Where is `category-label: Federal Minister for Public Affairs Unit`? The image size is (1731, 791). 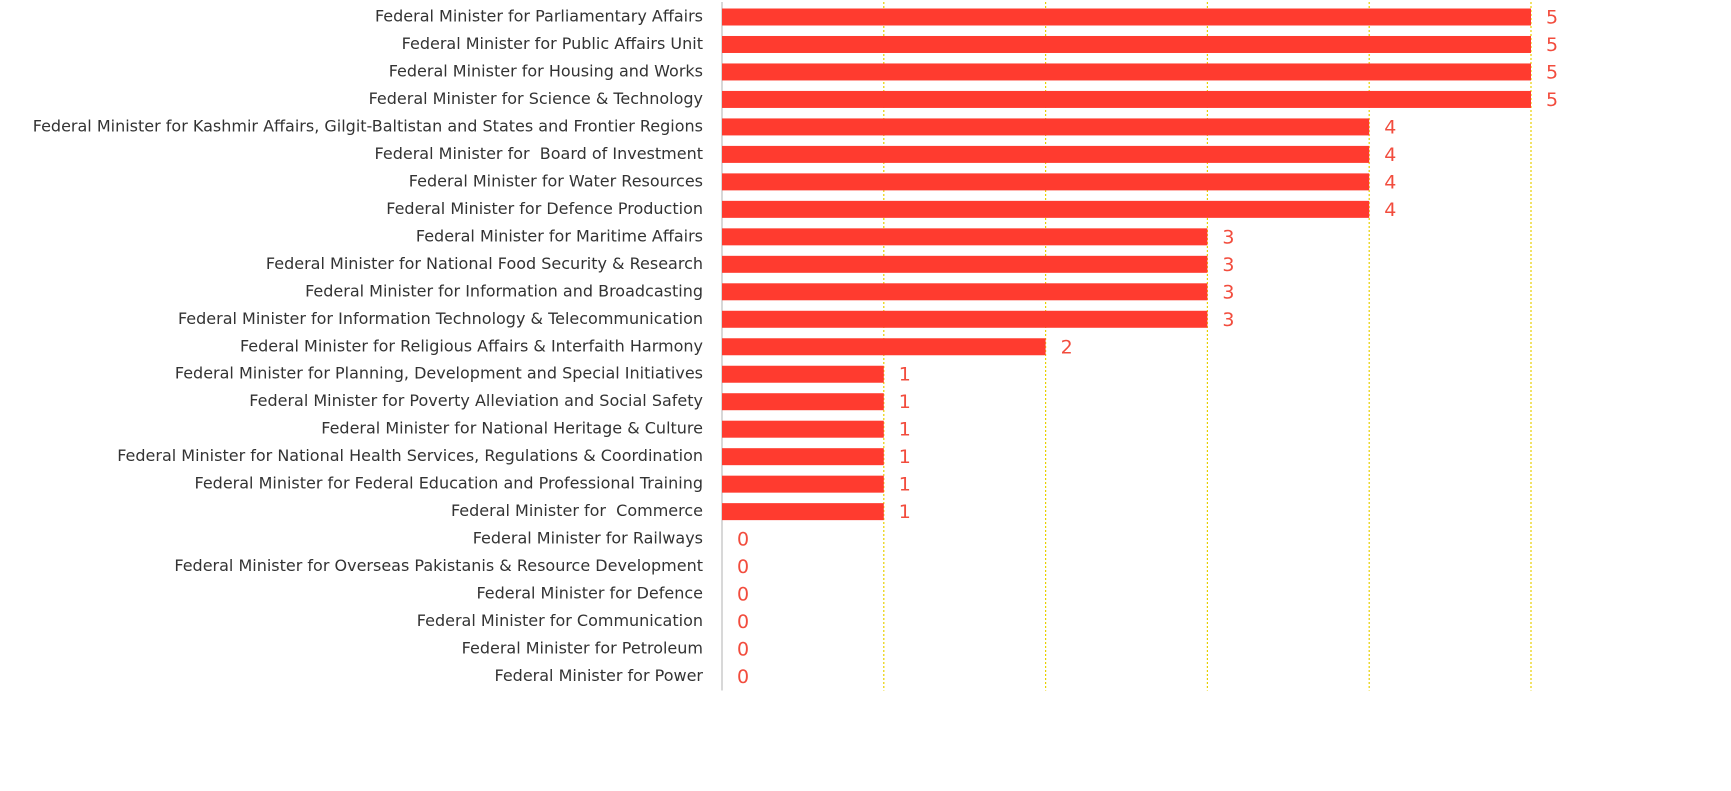 category-label: Federal Minister for Public Affairs Unit is located at coordinates (552, 43).